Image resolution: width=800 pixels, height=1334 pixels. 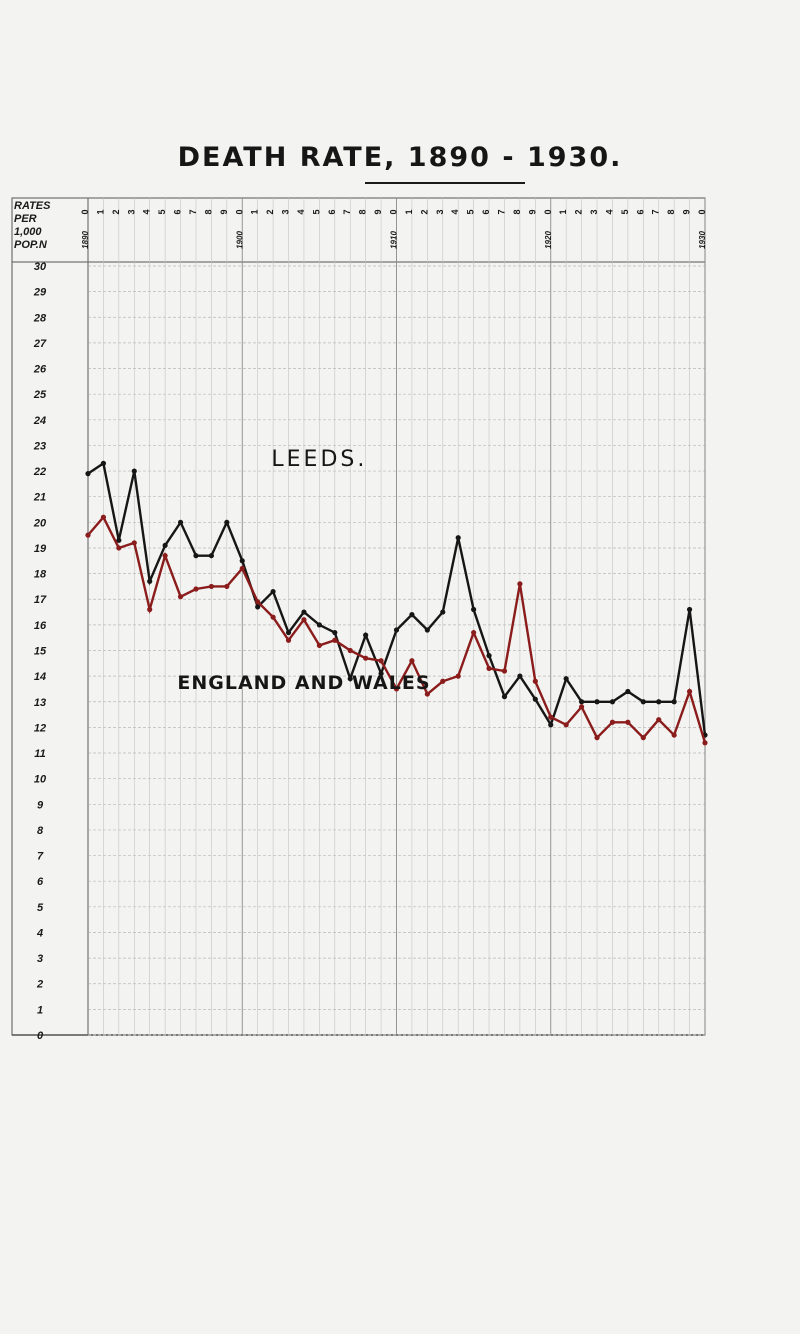 I want to click on x-tick-label: 4, so click(x=455, y=211).